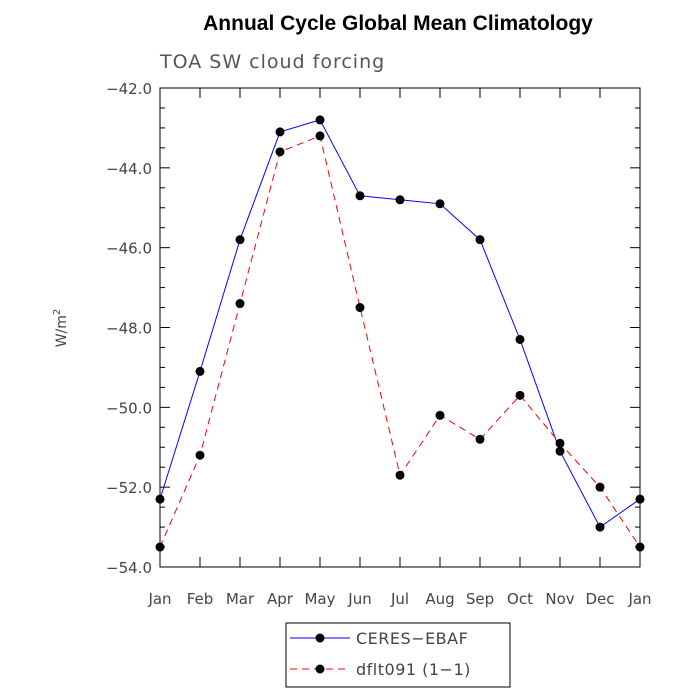 The image size is (700, 700). I want to click on legend-marker-ceres, so click(320, 638).